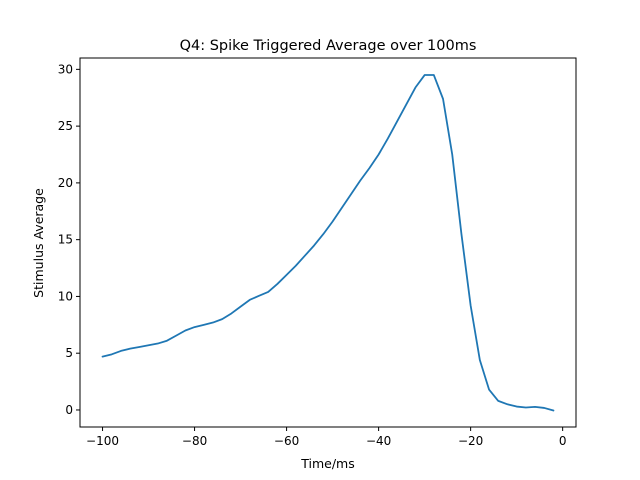 This screenshot has width=640, height=480. Describe the element at coordinates (65, 183) in the screenshot. I see `y-tick-label: 20` at that location.